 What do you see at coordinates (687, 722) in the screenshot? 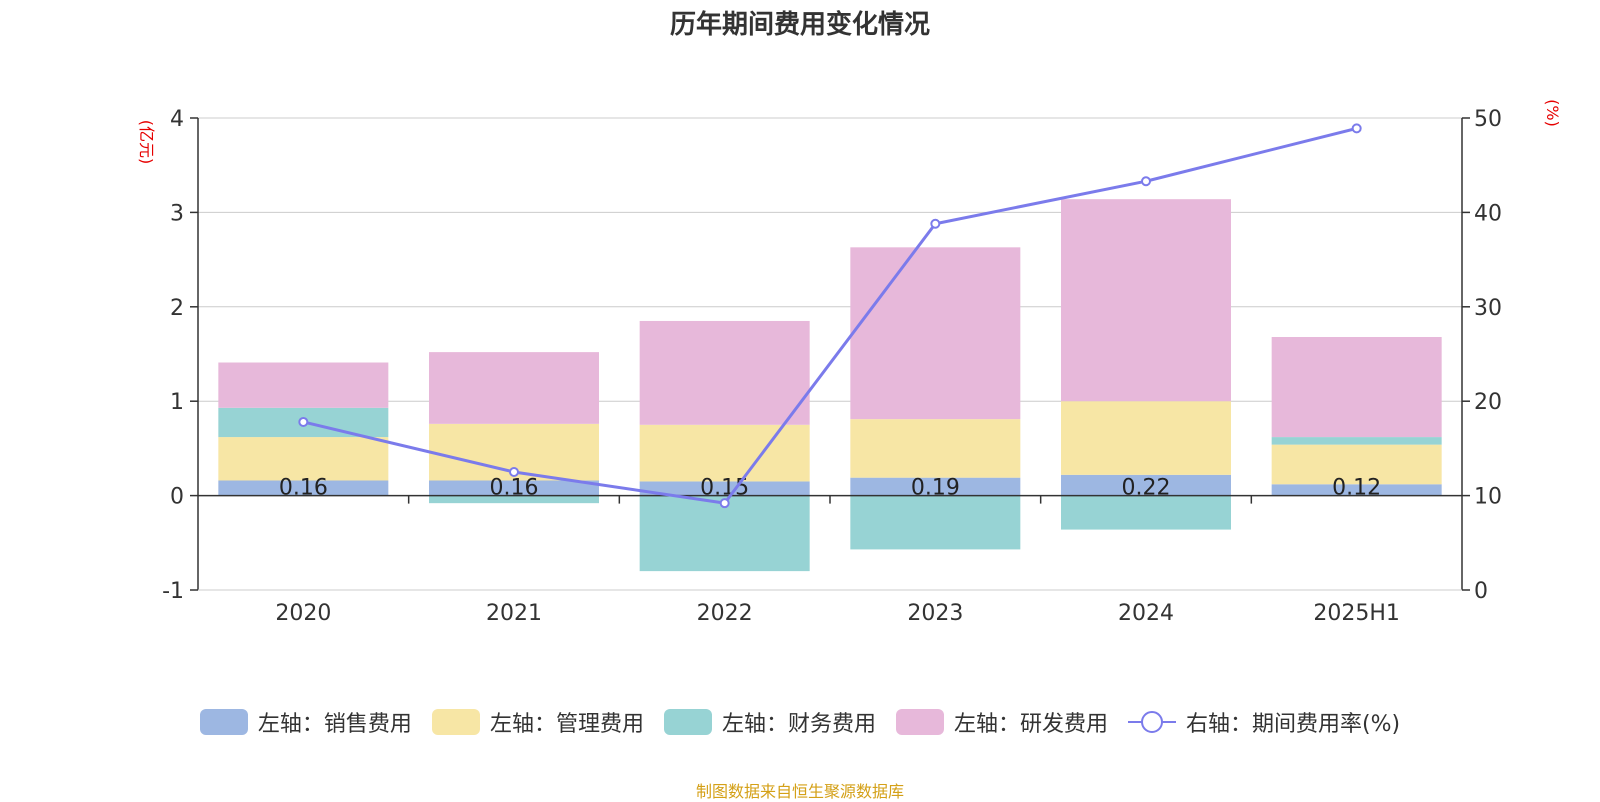
I see `legend-swatch-finance` at bounding box center [687, 722].